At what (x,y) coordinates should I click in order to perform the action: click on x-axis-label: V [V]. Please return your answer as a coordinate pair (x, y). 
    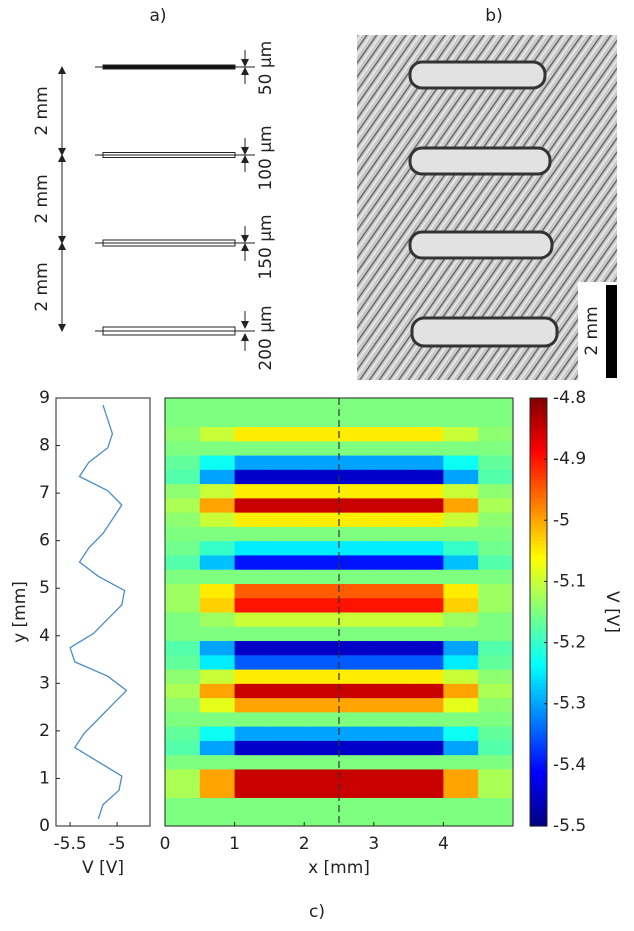
    Looking at the image, I should click on (103, 868).